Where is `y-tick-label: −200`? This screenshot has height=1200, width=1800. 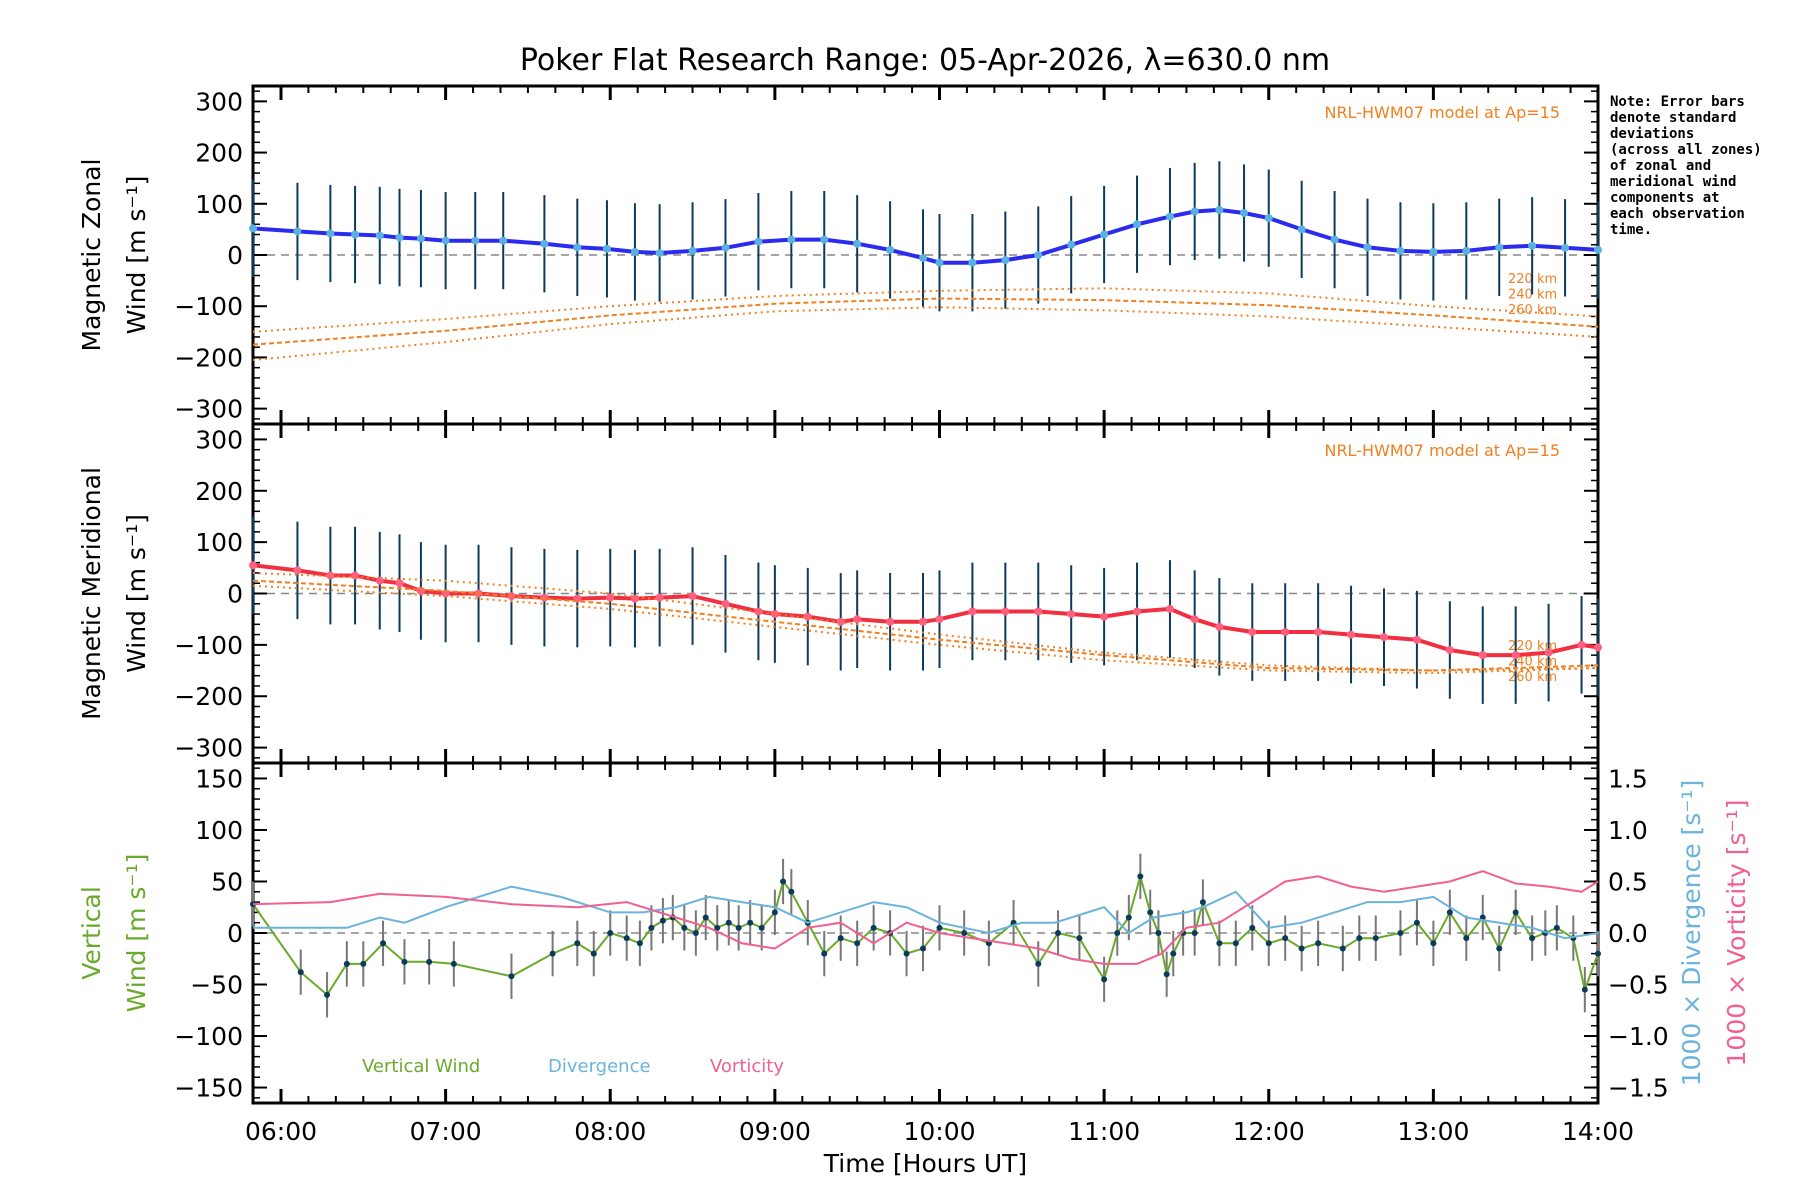 y-tick-label: −200 is located at coordinates (208, 696).